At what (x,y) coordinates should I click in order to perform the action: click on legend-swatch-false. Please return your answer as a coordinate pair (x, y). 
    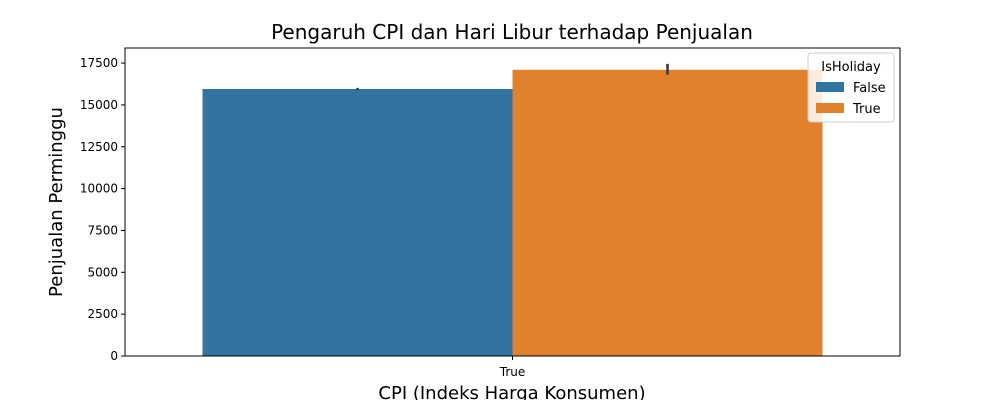
    Looking at the image, I should click on (830, 87).